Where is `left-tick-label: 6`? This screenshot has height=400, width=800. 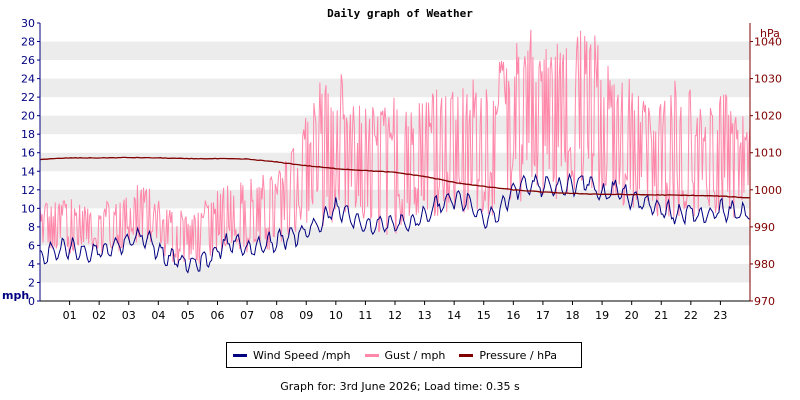
left-tick-label: 6 is located at coordinates (31, 245).